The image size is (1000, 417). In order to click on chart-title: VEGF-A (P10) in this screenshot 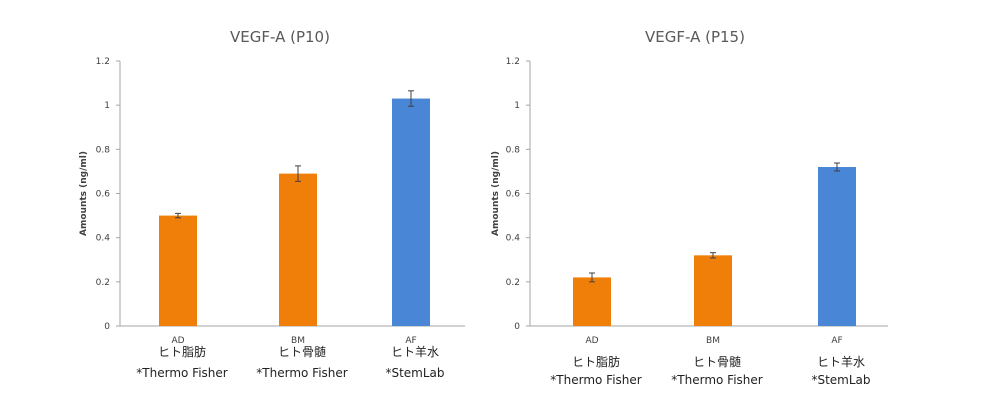, I will do `click(280, 37)`.